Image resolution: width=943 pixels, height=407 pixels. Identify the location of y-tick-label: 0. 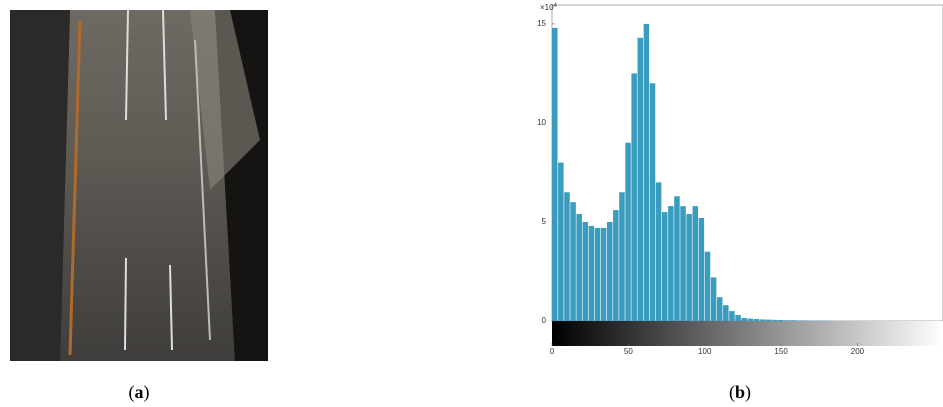
(544, 320).